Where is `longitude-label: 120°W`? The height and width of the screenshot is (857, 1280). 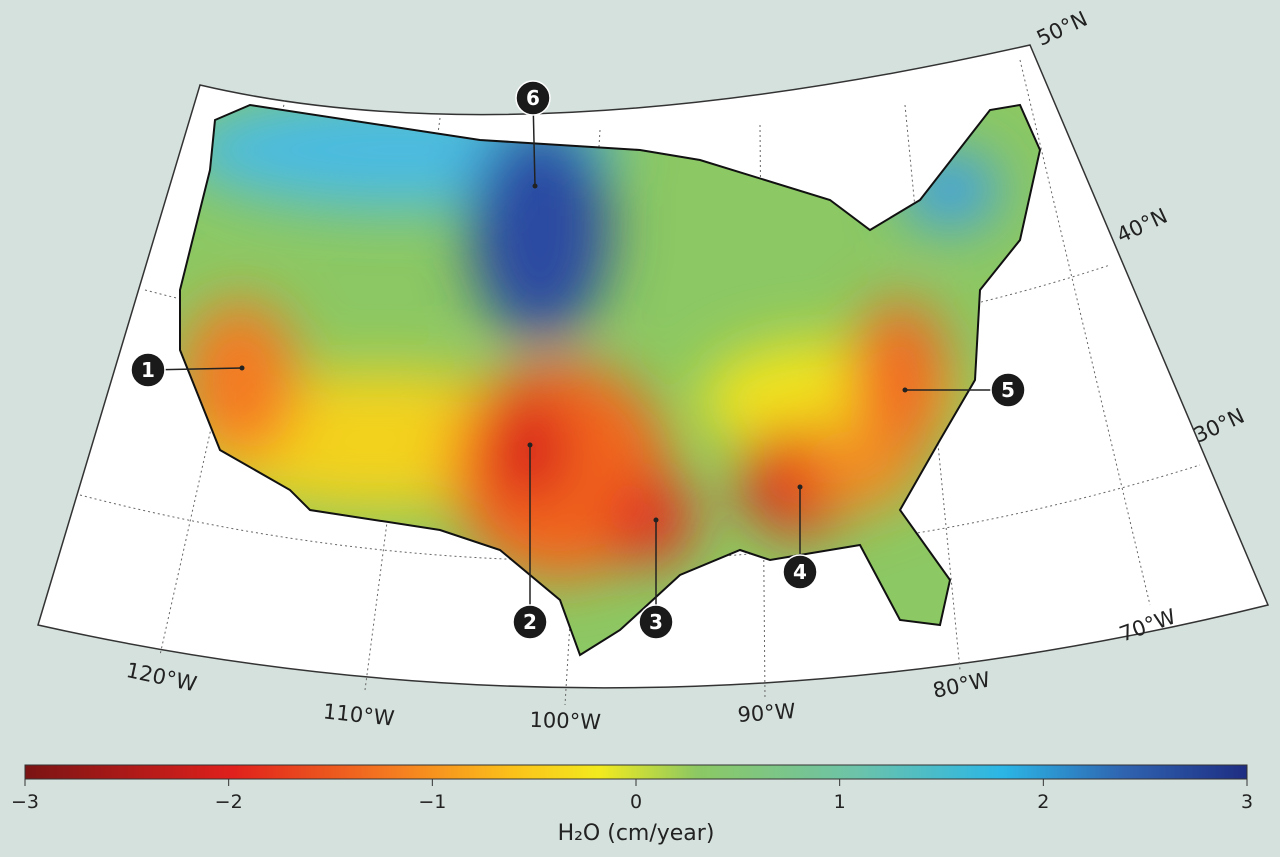 longitude-label: 120°W is located at coordinates (161, 677).